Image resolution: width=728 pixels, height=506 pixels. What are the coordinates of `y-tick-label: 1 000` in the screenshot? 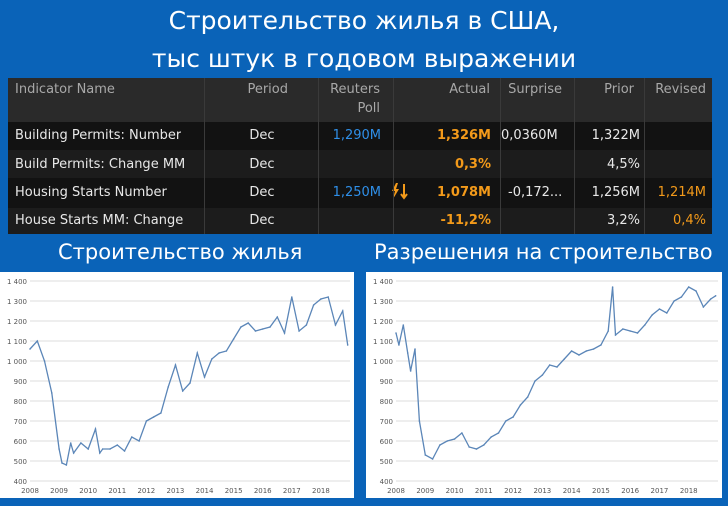 It's located at (17, 362).